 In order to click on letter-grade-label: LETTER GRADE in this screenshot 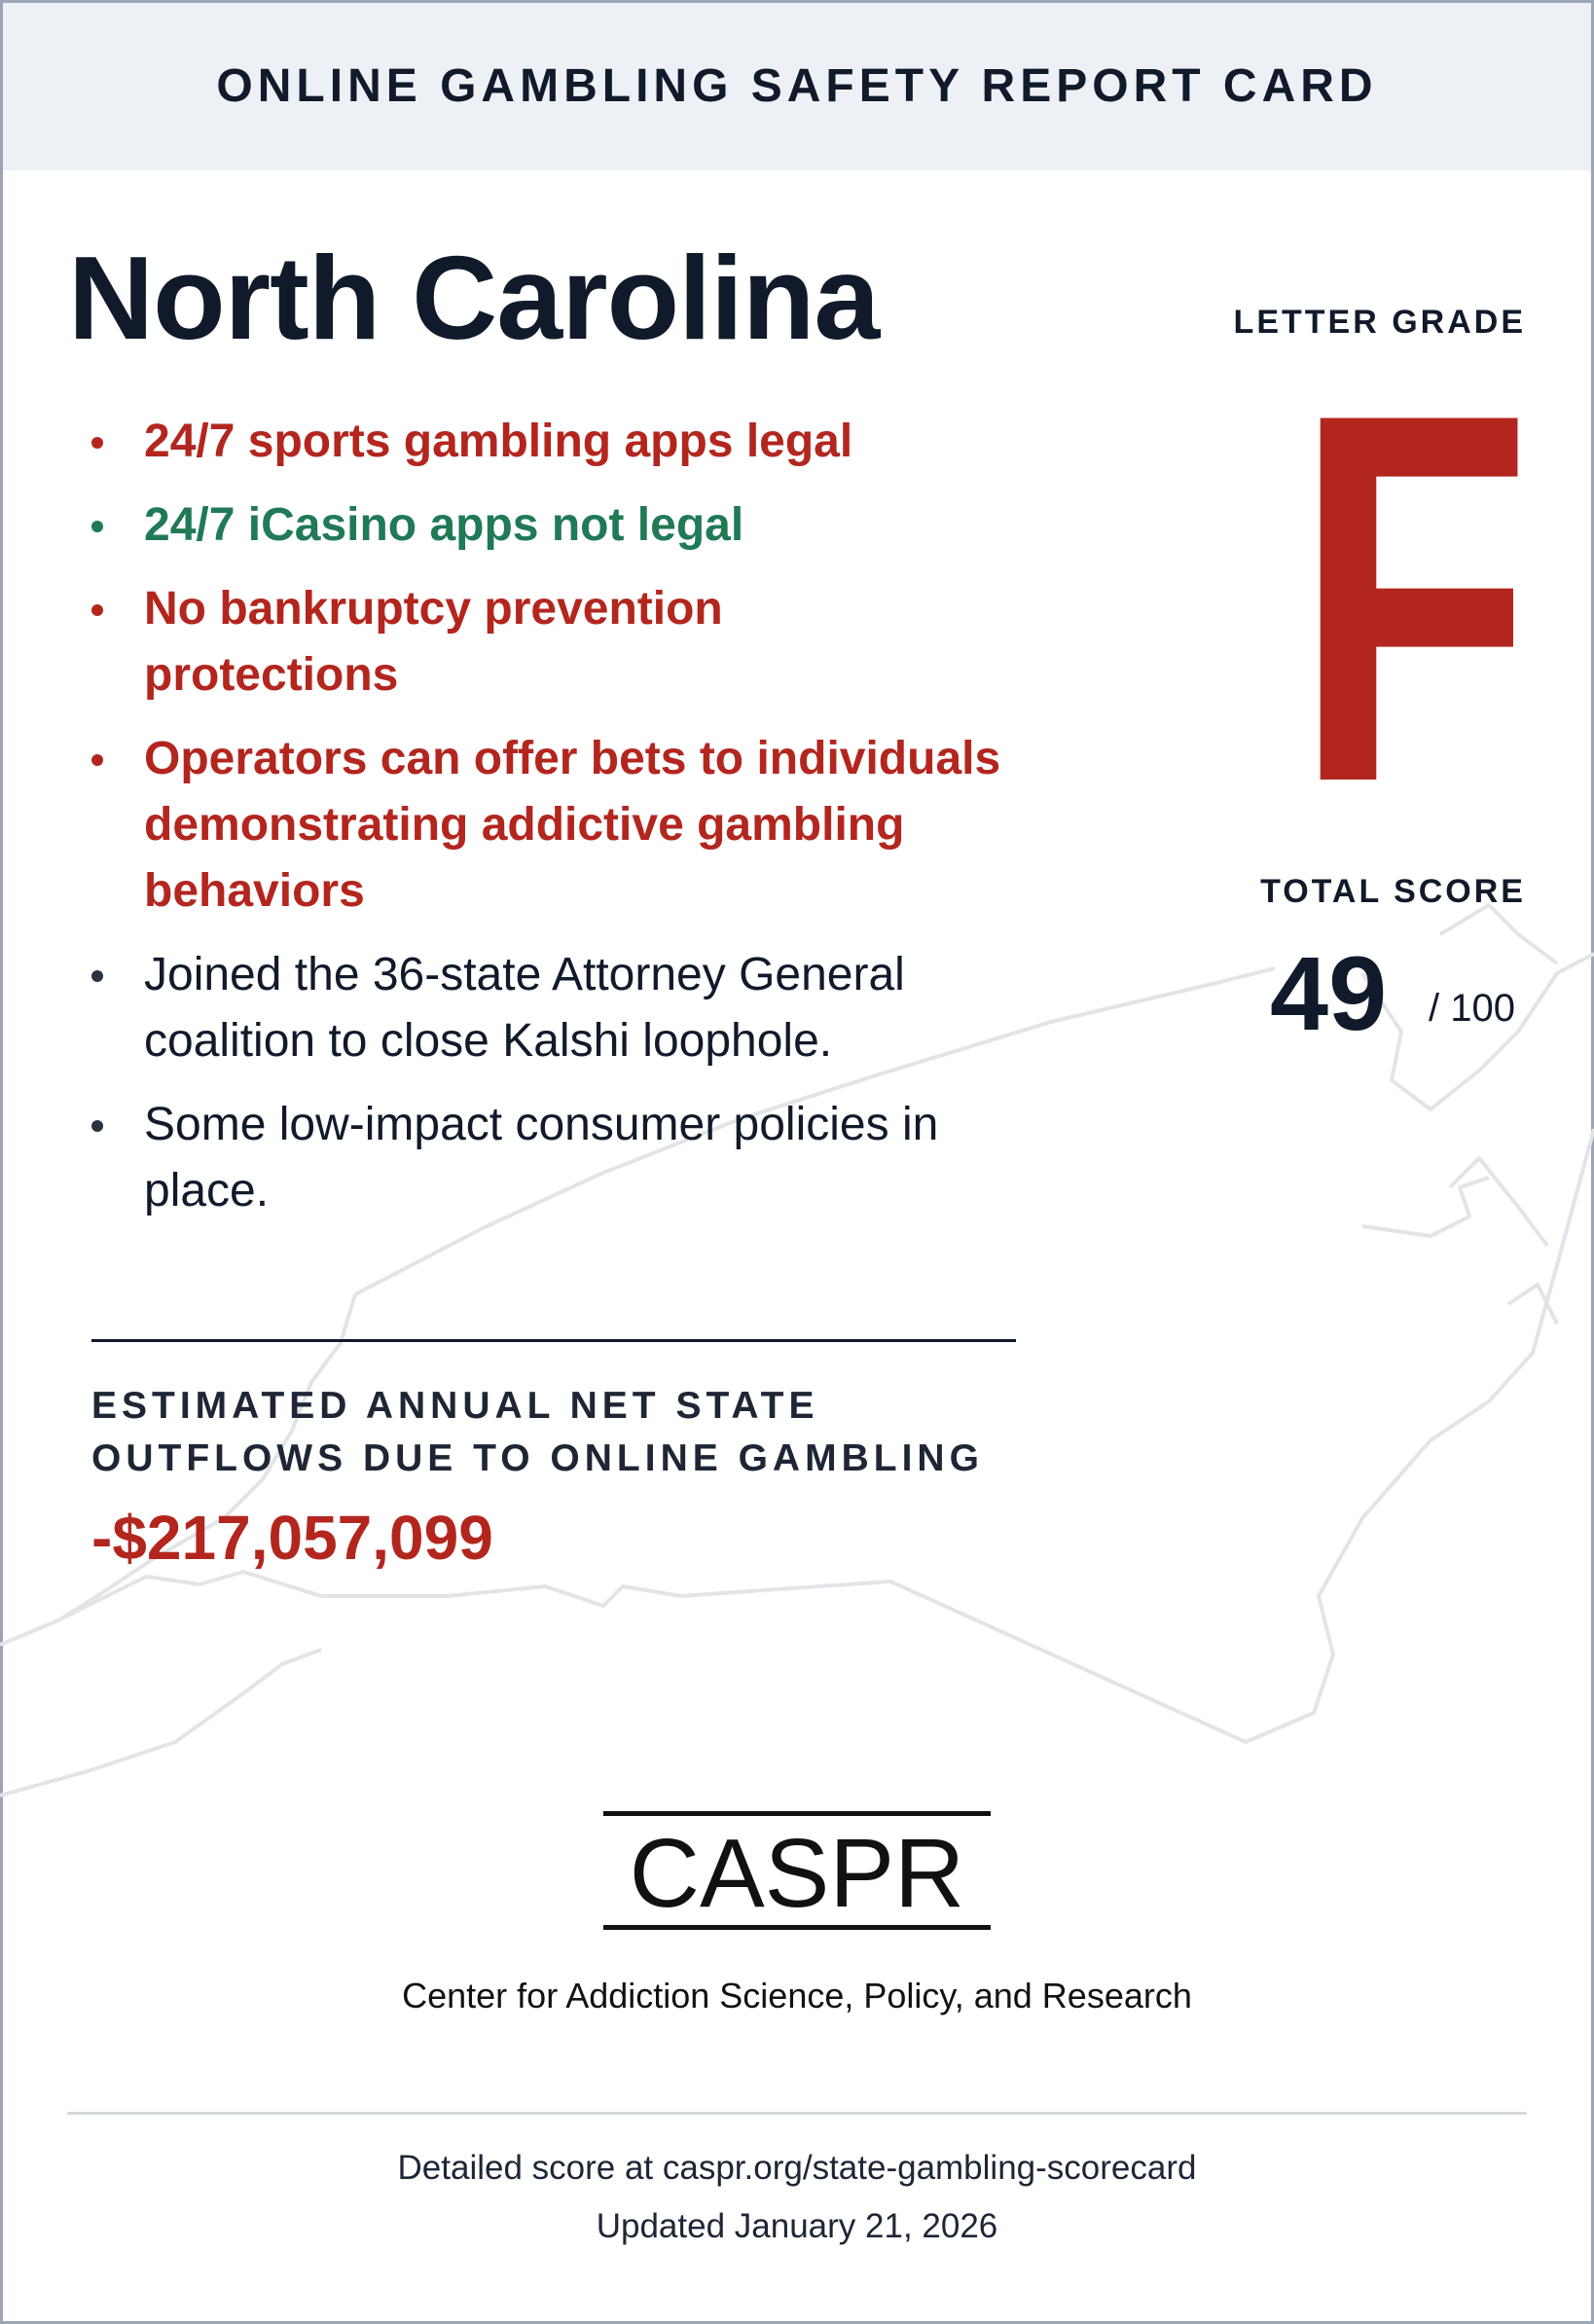, I will do `click(1379, 322)`.